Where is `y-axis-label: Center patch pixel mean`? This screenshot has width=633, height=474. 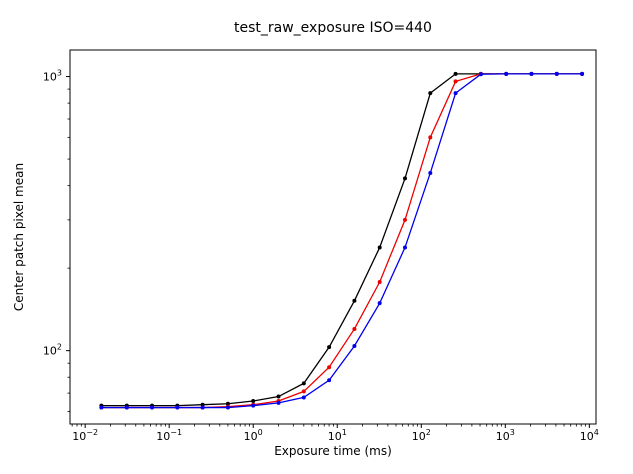 y-axis-label: Center patch pixel mean is located at coordinates (19, 237).